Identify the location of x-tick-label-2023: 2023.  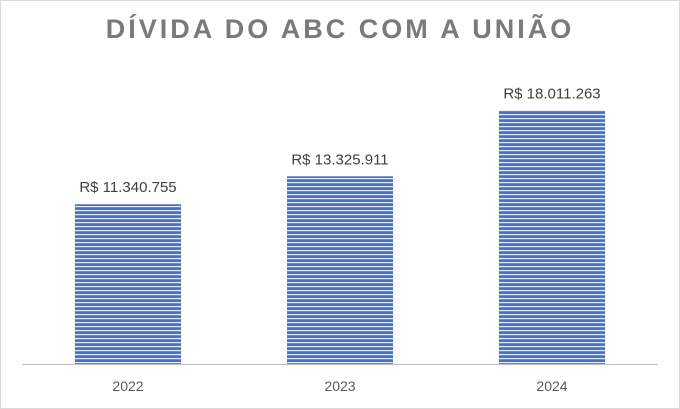
(339, 386).